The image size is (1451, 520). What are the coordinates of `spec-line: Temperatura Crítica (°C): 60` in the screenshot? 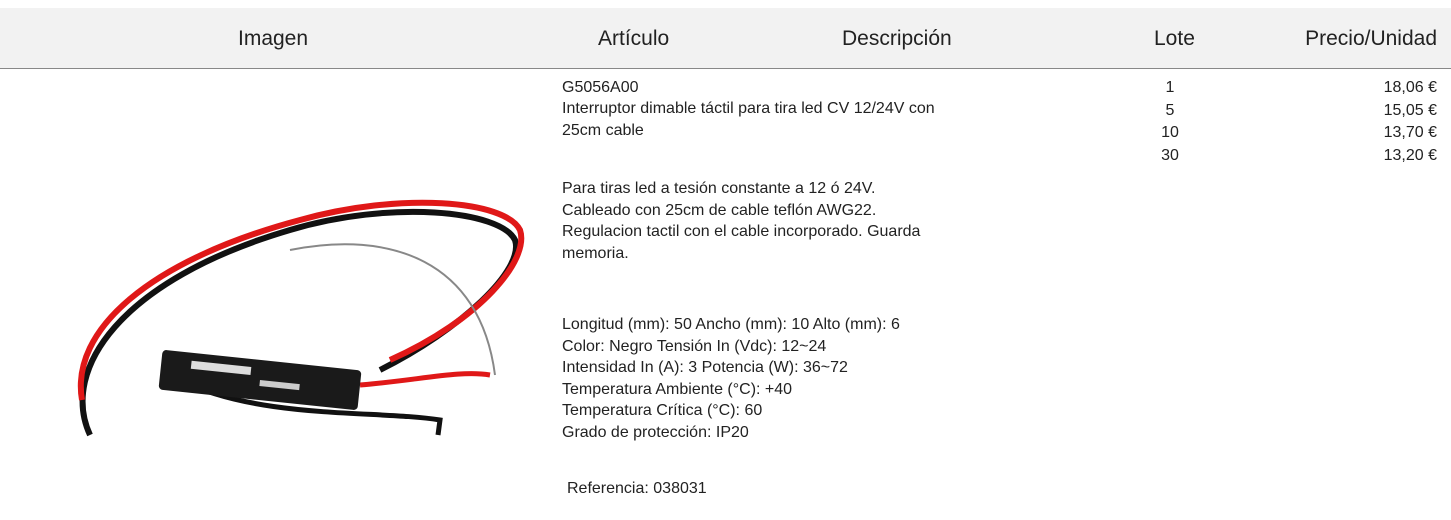 It's located at (662, 410).